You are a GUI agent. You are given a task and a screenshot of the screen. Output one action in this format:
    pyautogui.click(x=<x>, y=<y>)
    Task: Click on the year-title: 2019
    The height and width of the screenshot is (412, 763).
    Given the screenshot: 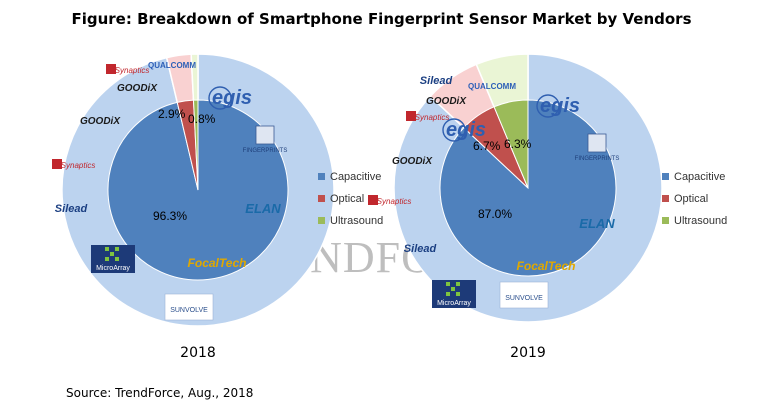 What is the action you would take?
    pyautogui.click(x=528, y=353)
    